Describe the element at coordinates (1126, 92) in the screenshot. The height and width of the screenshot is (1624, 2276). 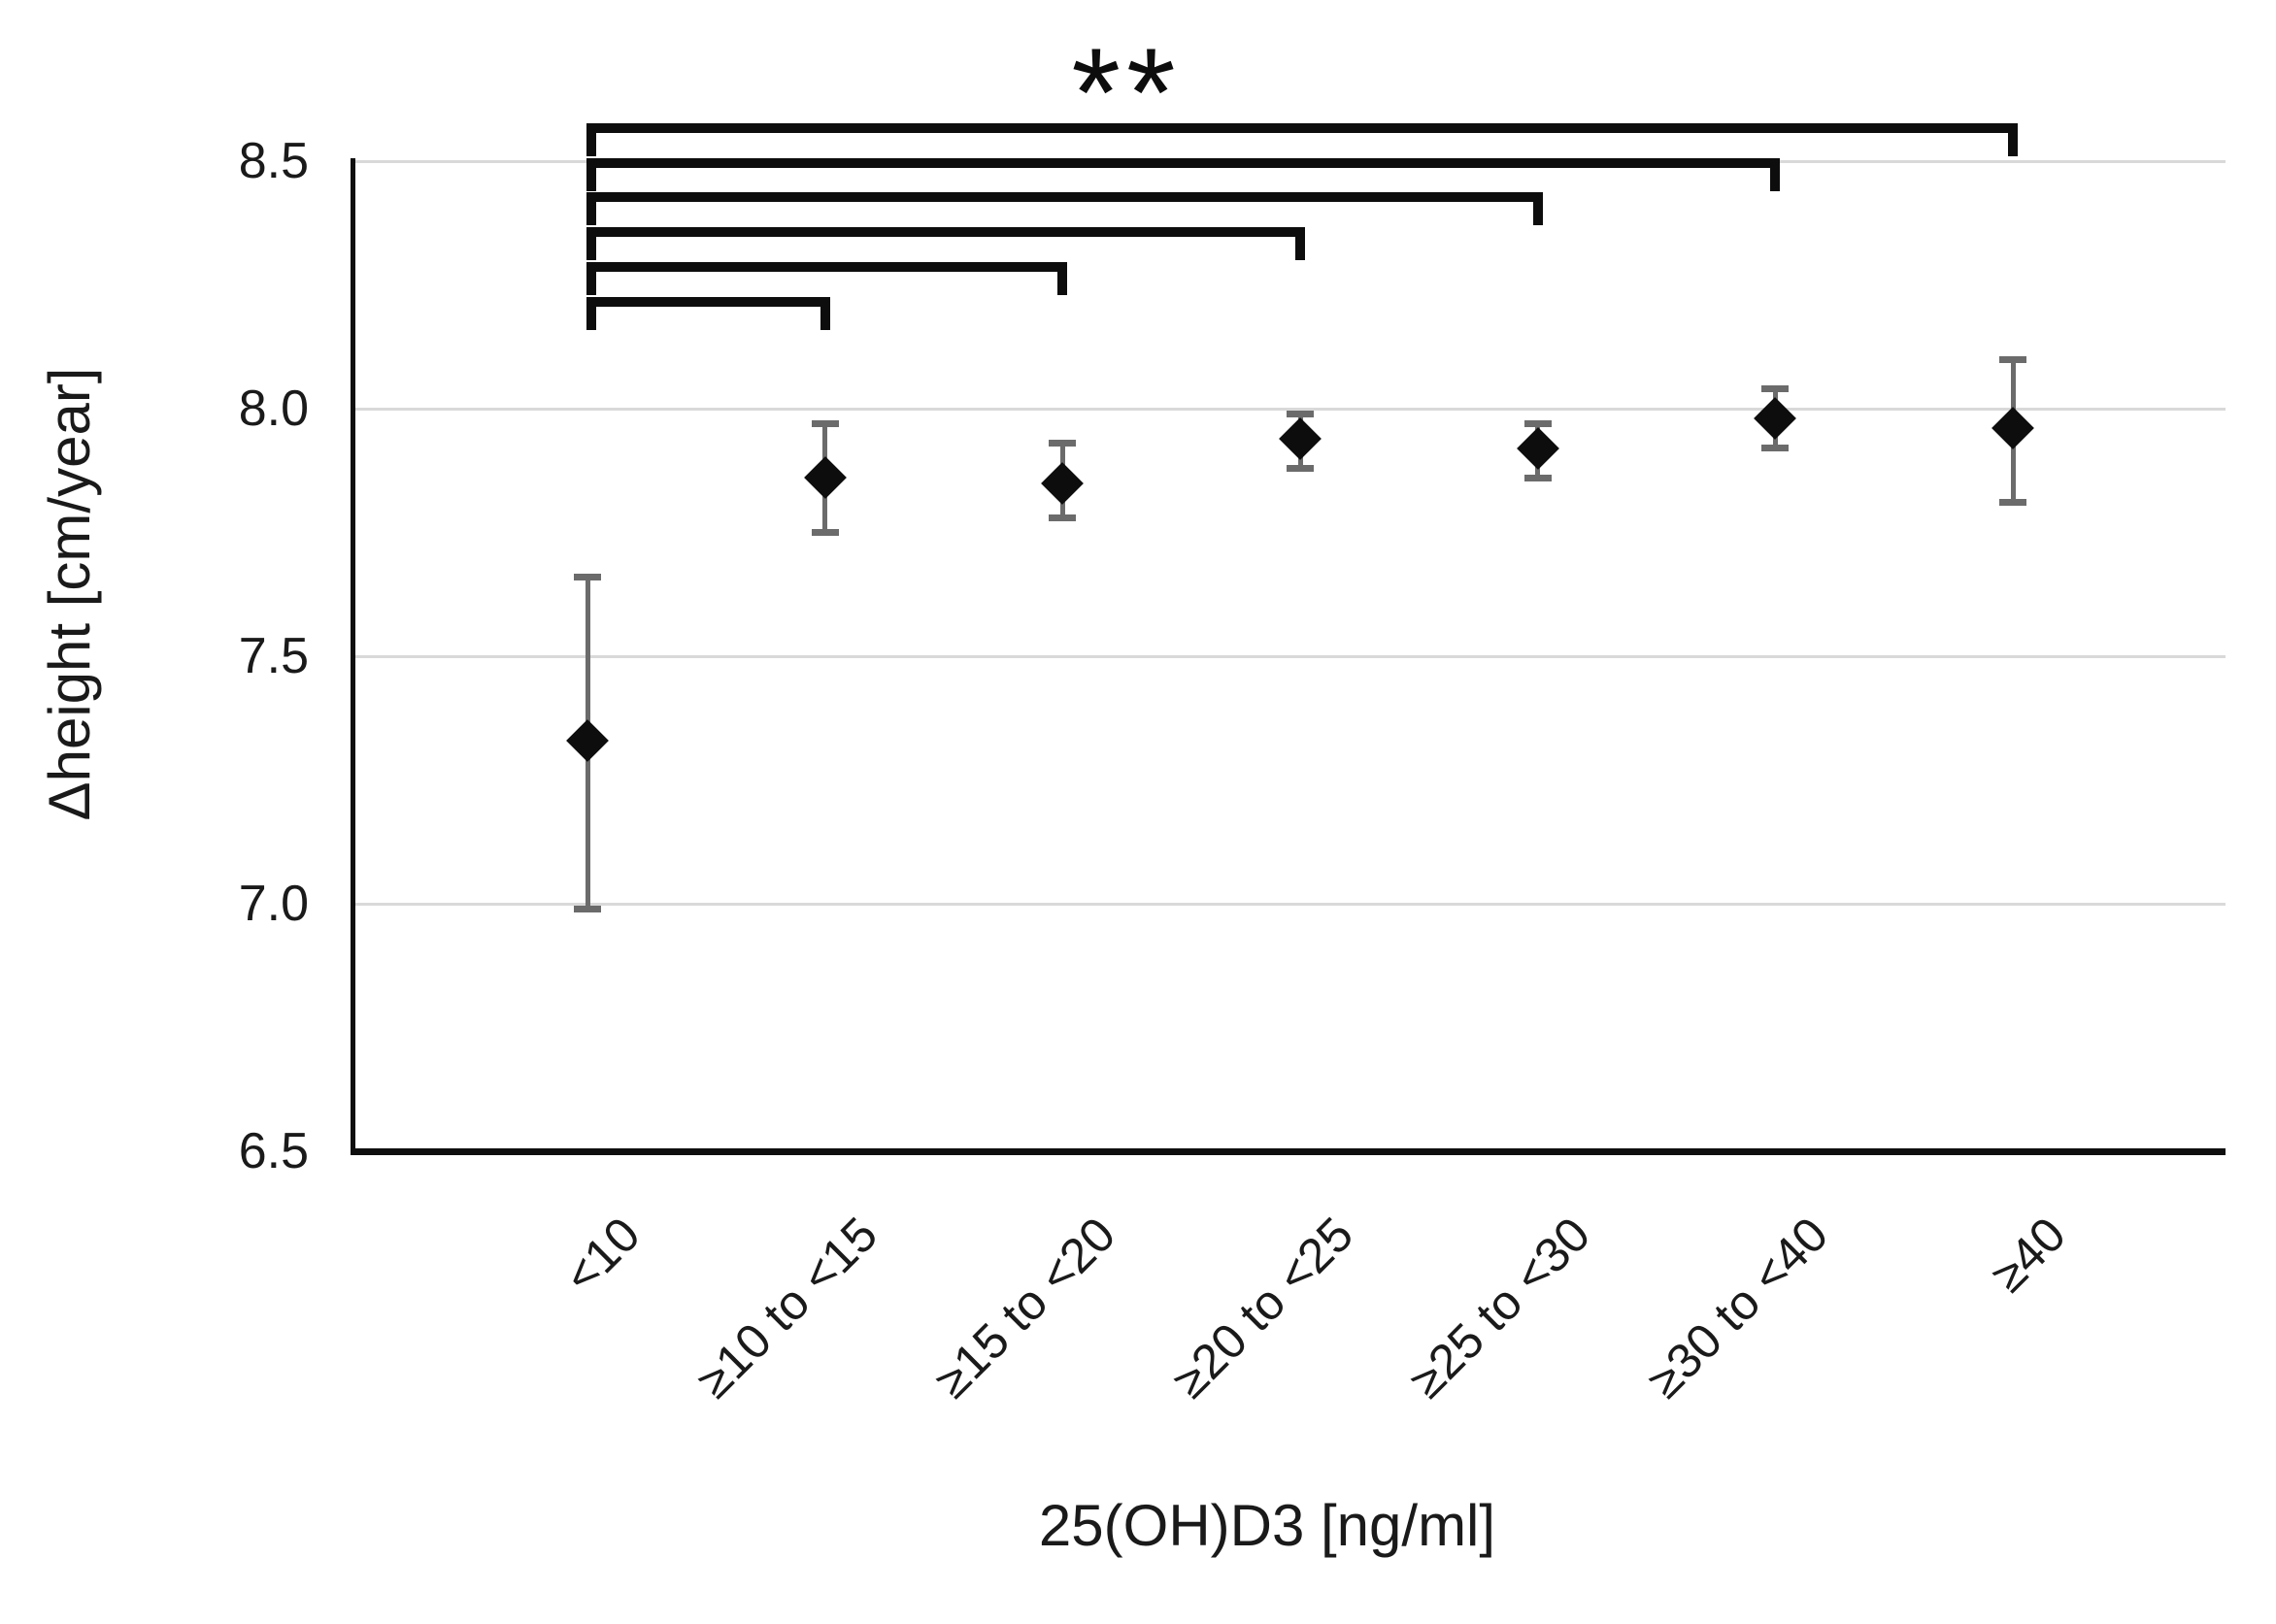
I see `significance-stars: **` at that location.